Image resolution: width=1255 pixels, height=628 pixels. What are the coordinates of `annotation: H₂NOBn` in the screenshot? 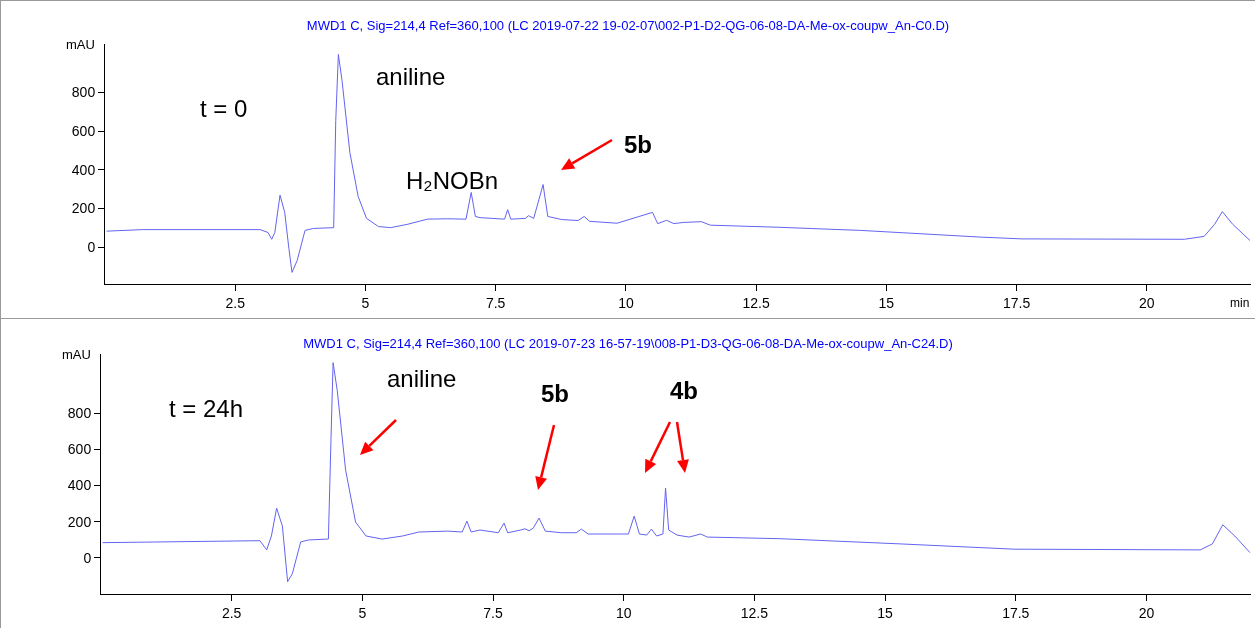 It's located at (452, 180).